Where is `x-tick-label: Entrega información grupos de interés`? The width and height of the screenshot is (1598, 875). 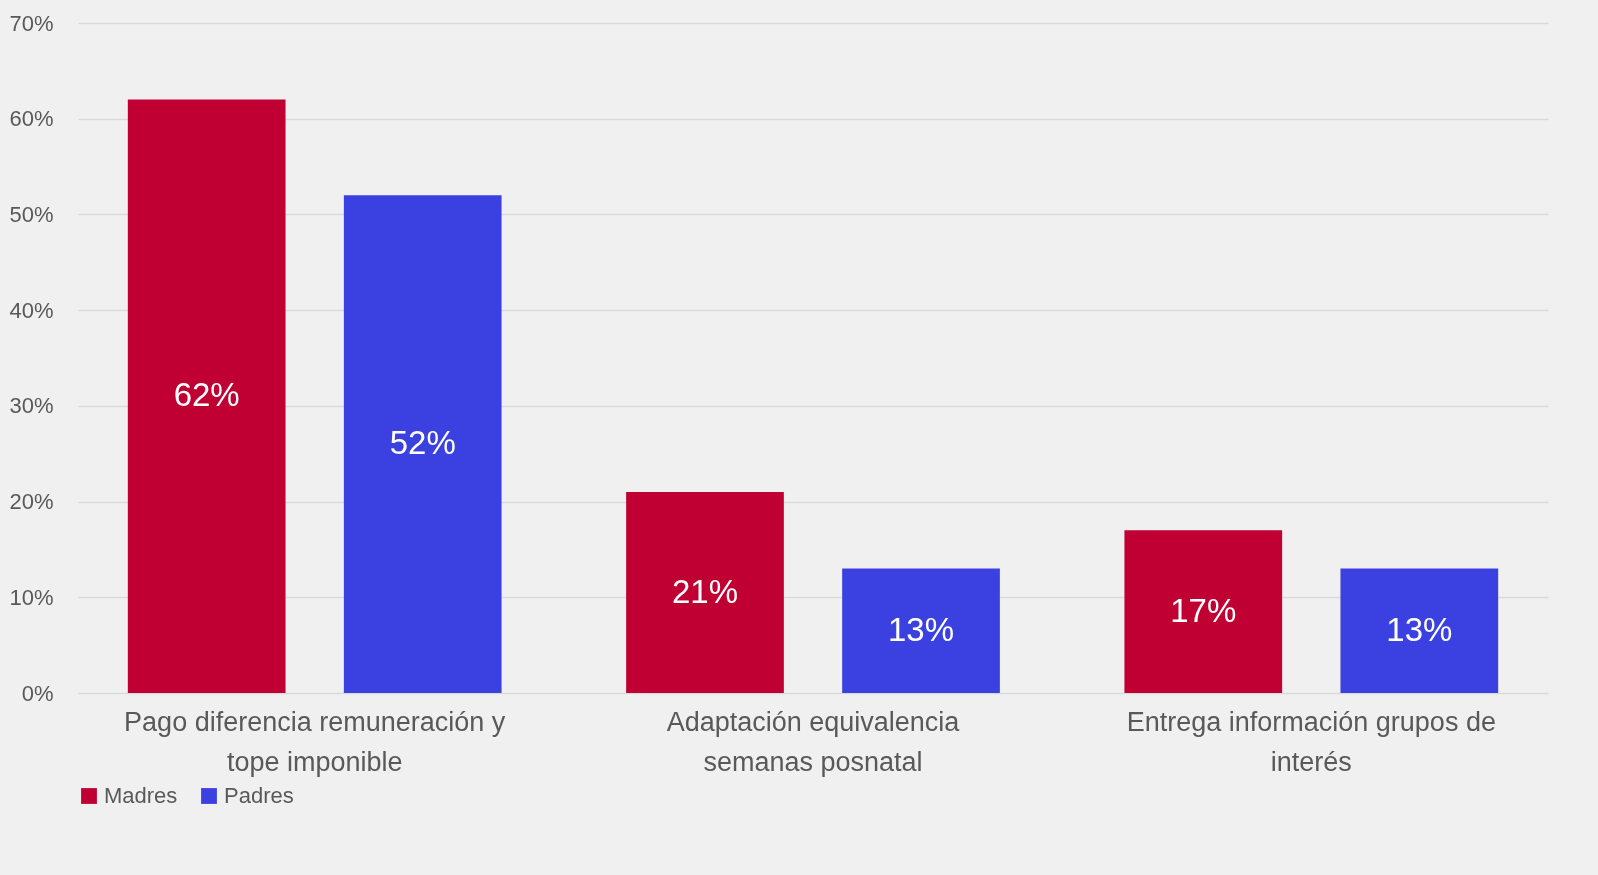
x-tick-label: Entrega información grupos de interés is located at coordinates (1311, 741).